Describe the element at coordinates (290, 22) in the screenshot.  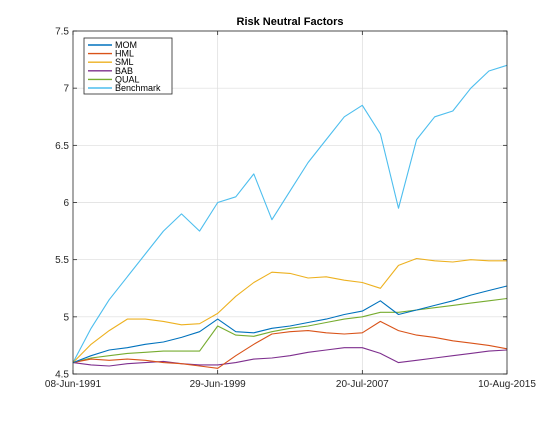
I see `chart-title: Risk Neutral Factors` at that location.